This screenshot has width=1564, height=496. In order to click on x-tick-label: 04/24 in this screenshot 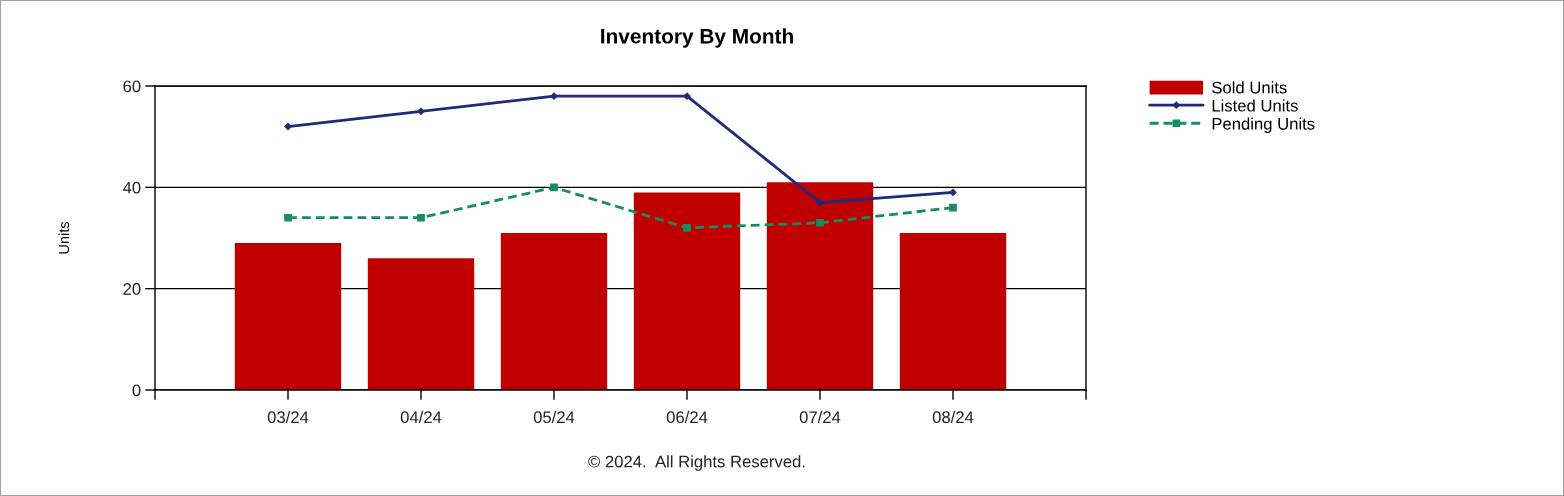, I will do `click(421, 417)`.